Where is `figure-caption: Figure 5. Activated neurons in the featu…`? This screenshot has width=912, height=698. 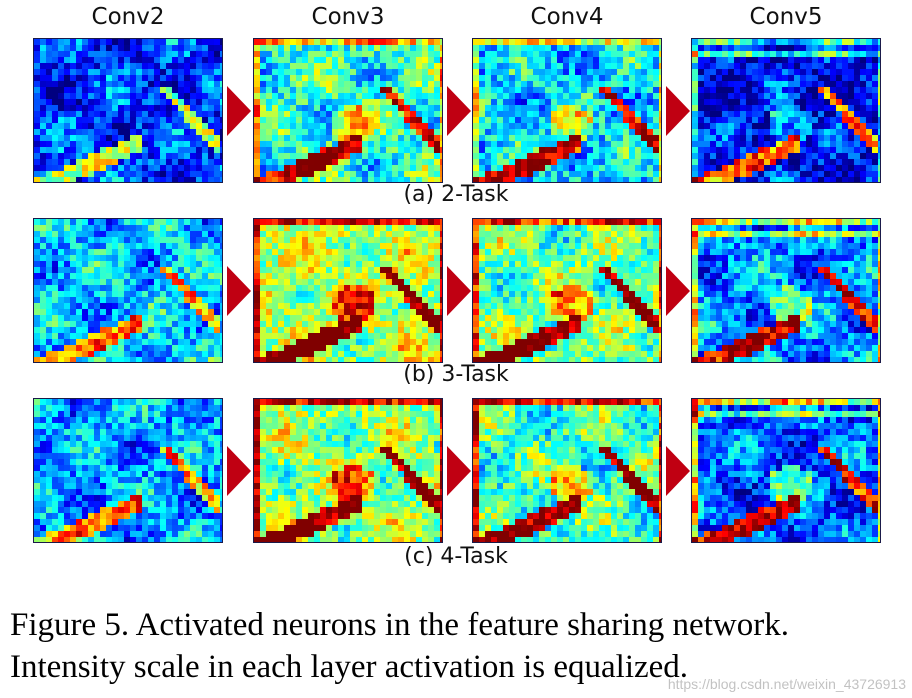 figure-caption: Figure 5. Activated neurons in the featu… is located at coordinates (457, 646).